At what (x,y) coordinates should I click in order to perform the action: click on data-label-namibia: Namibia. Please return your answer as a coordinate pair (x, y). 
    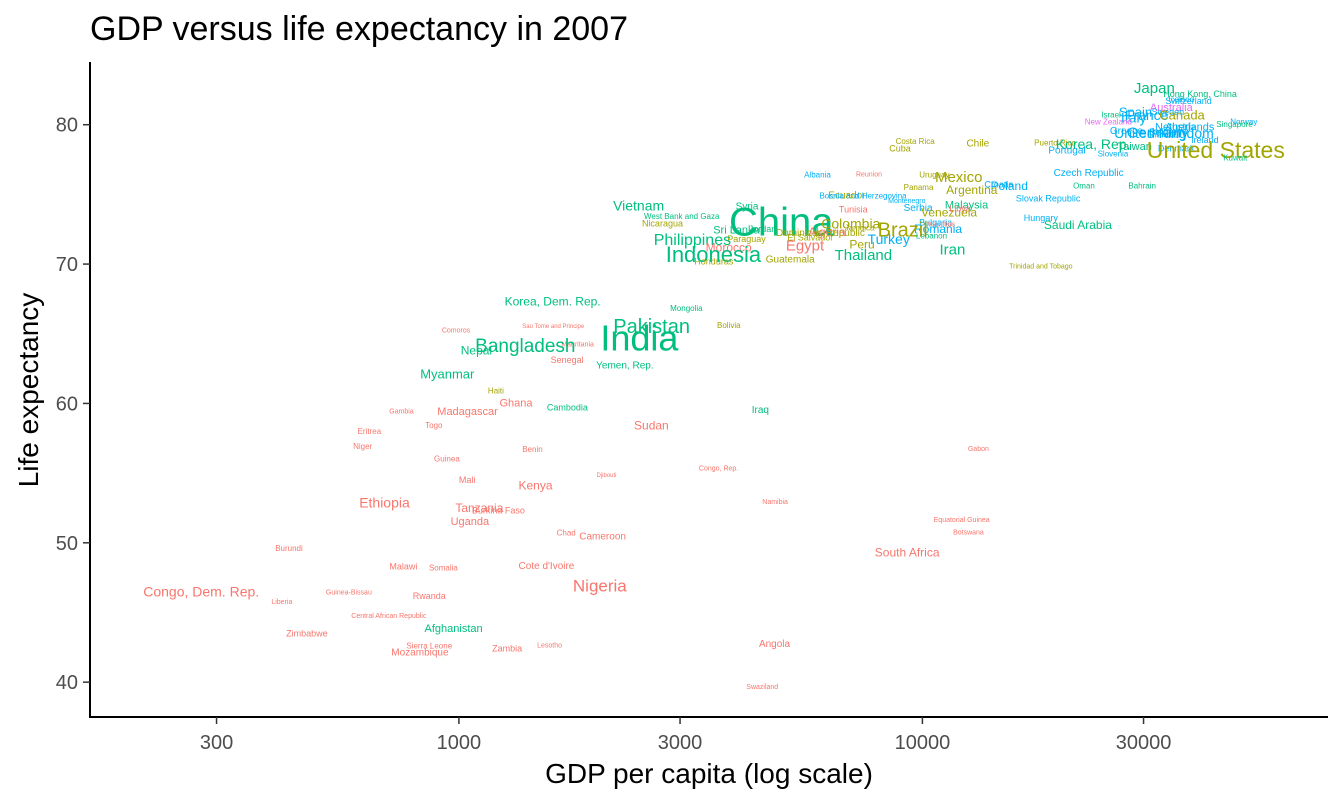
    Looking at the image, I should click on (775, 502).